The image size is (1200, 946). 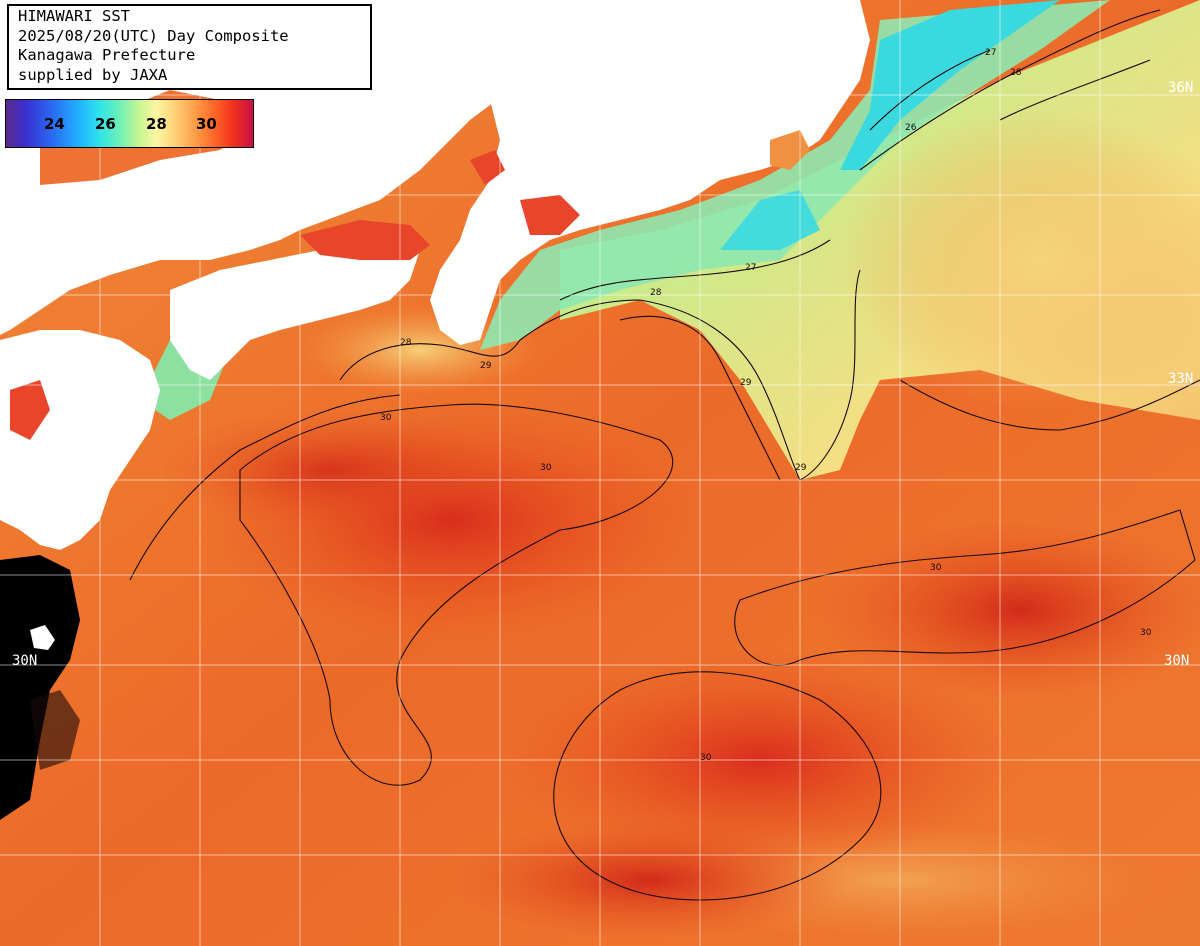 I want to click on contour-label: 26, so click(x=911, y=128).